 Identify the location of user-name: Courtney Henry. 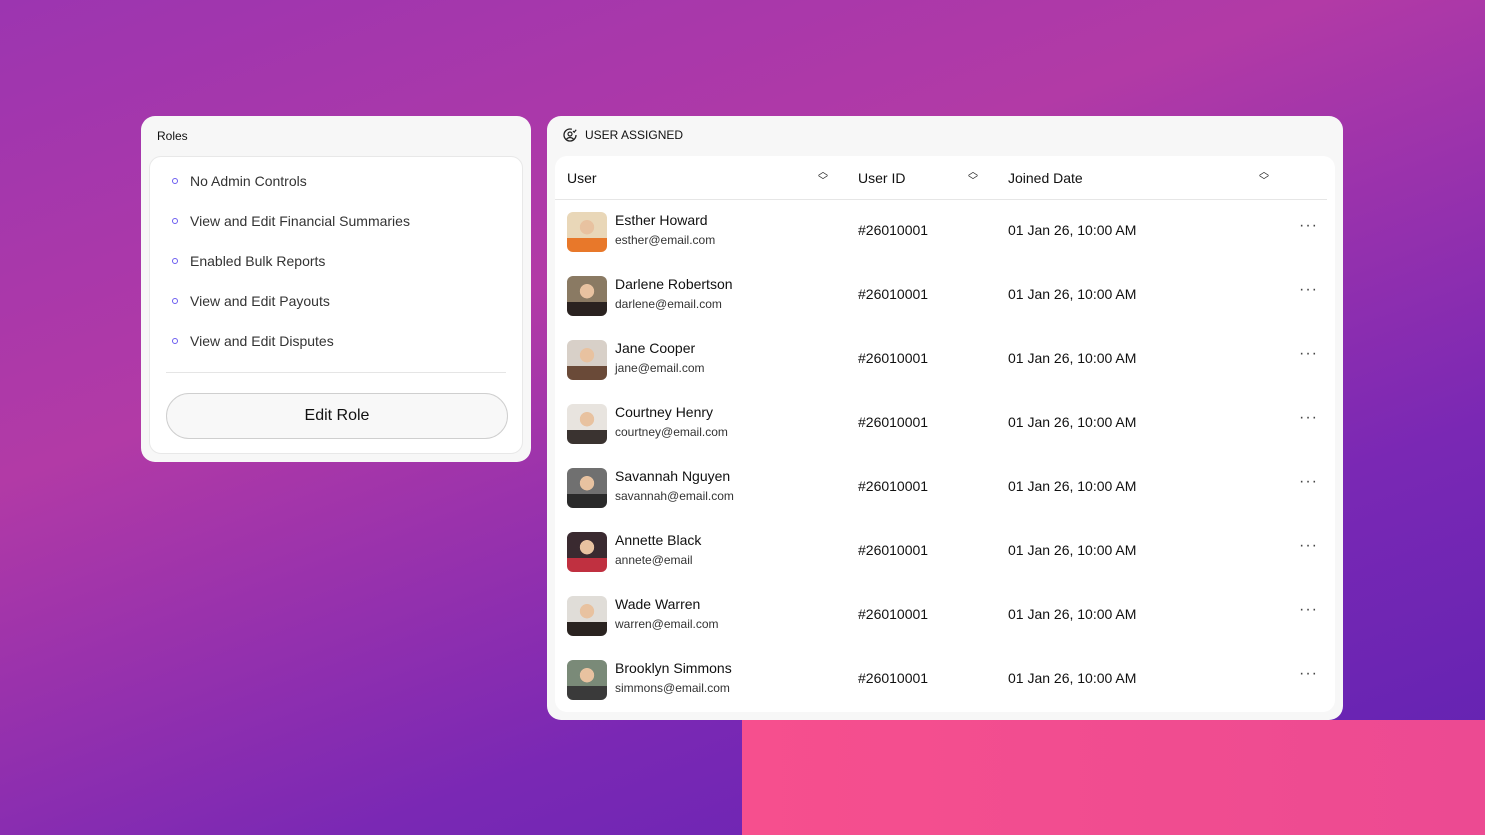
(664, 412).